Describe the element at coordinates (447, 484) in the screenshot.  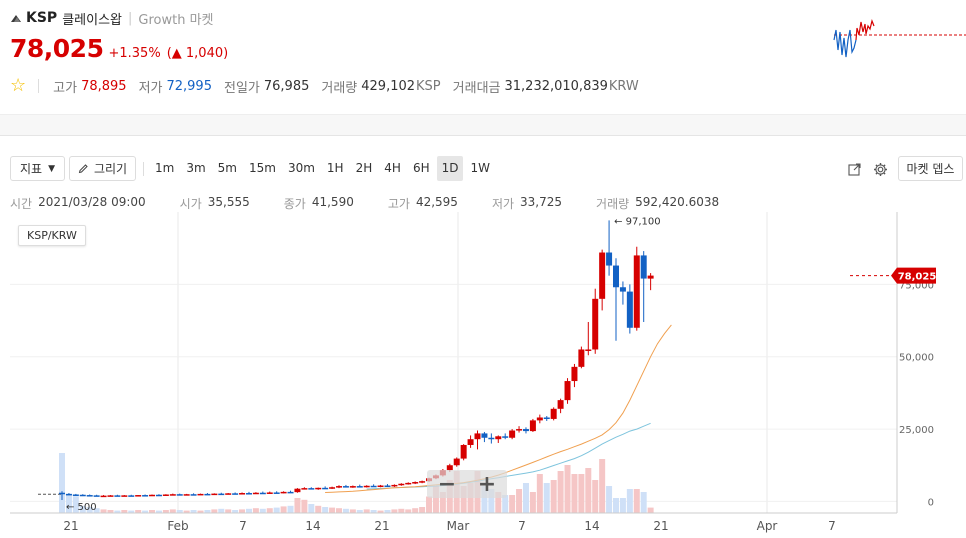
I see `zoom-out-button: −` at that location.